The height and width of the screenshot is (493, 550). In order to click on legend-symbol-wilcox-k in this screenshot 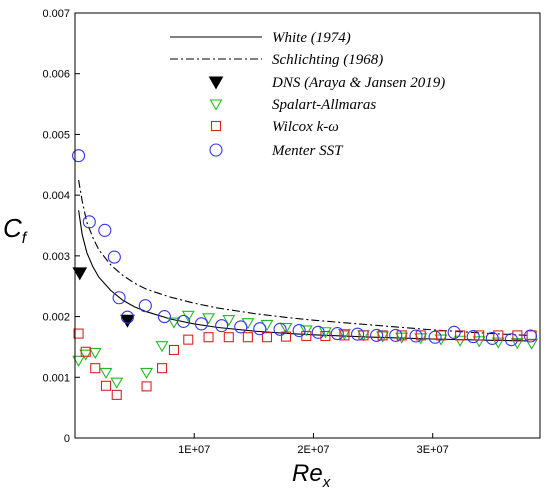, I will do `click(216, 126)`.